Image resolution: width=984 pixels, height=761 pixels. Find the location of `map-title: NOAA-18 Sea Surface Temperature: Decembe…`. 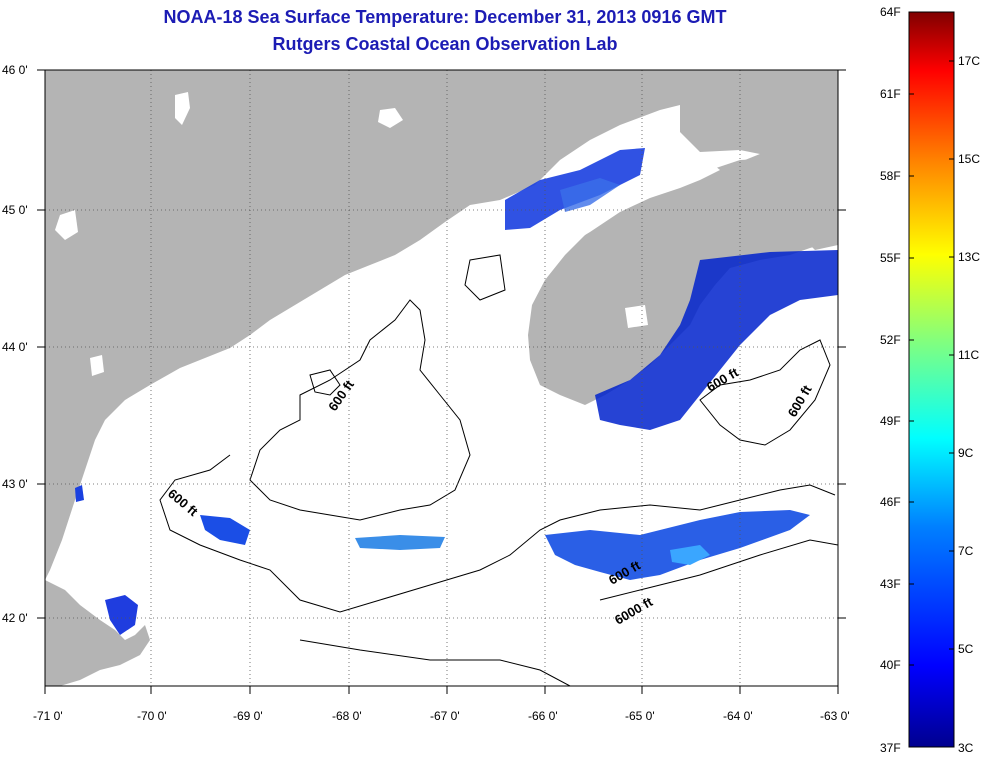

map-title: NOAA-18 Sea Surface Temperature: Decembe… is located at coordinates (445, 17).